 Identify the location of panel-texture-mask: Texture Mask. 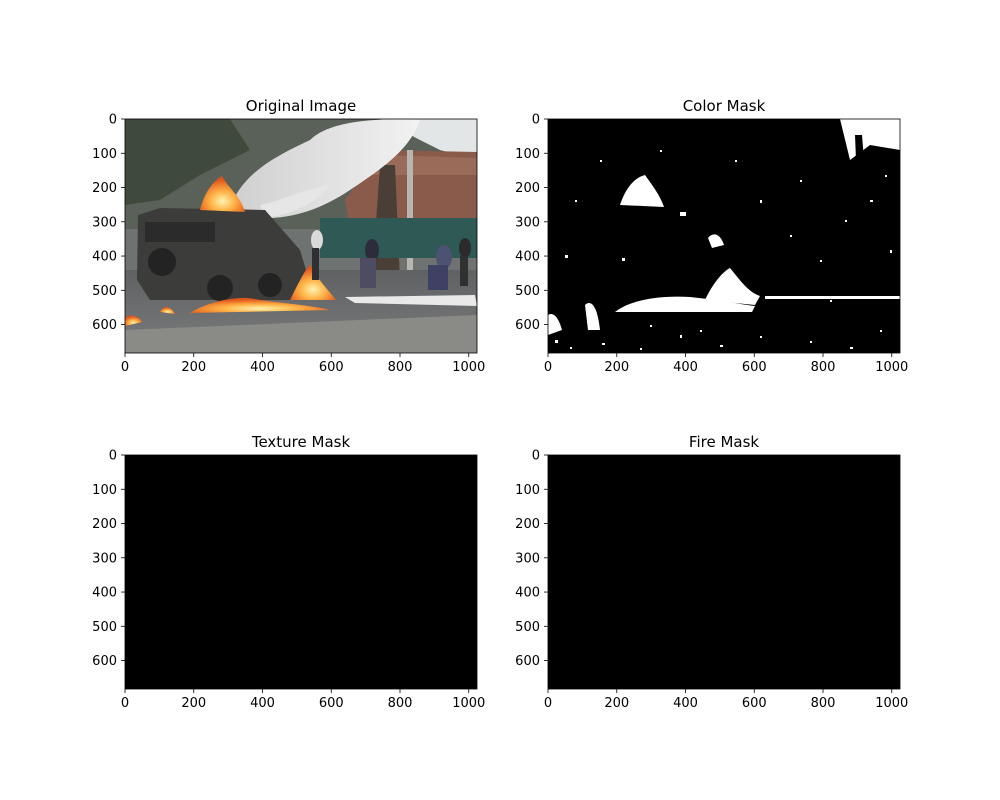
(301, 561).